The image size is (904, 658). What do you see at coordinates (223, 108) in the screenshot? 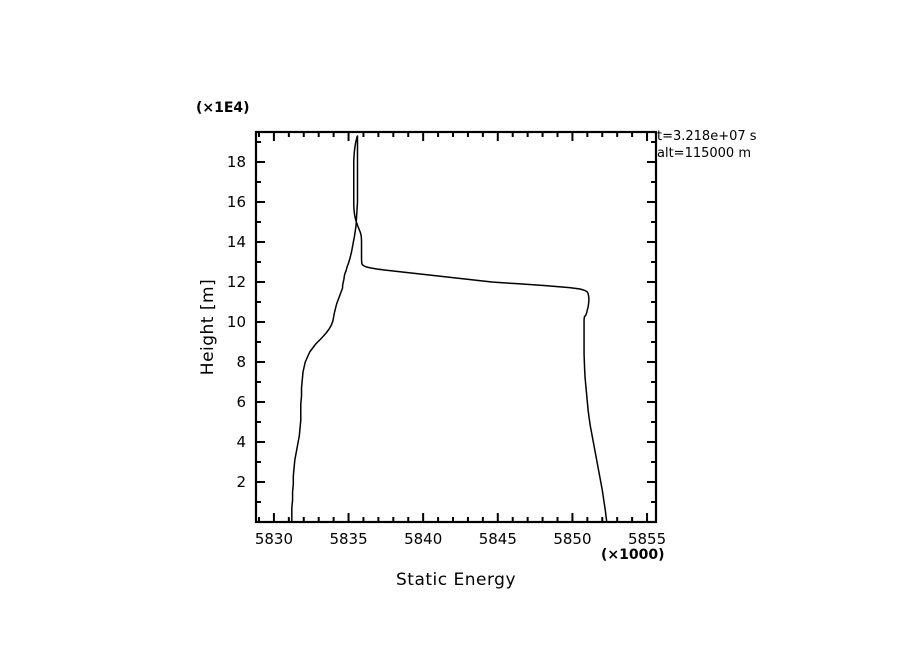
I see `y-axis-multiplier-label: (×1E4)` at bounding box center [223, 108].